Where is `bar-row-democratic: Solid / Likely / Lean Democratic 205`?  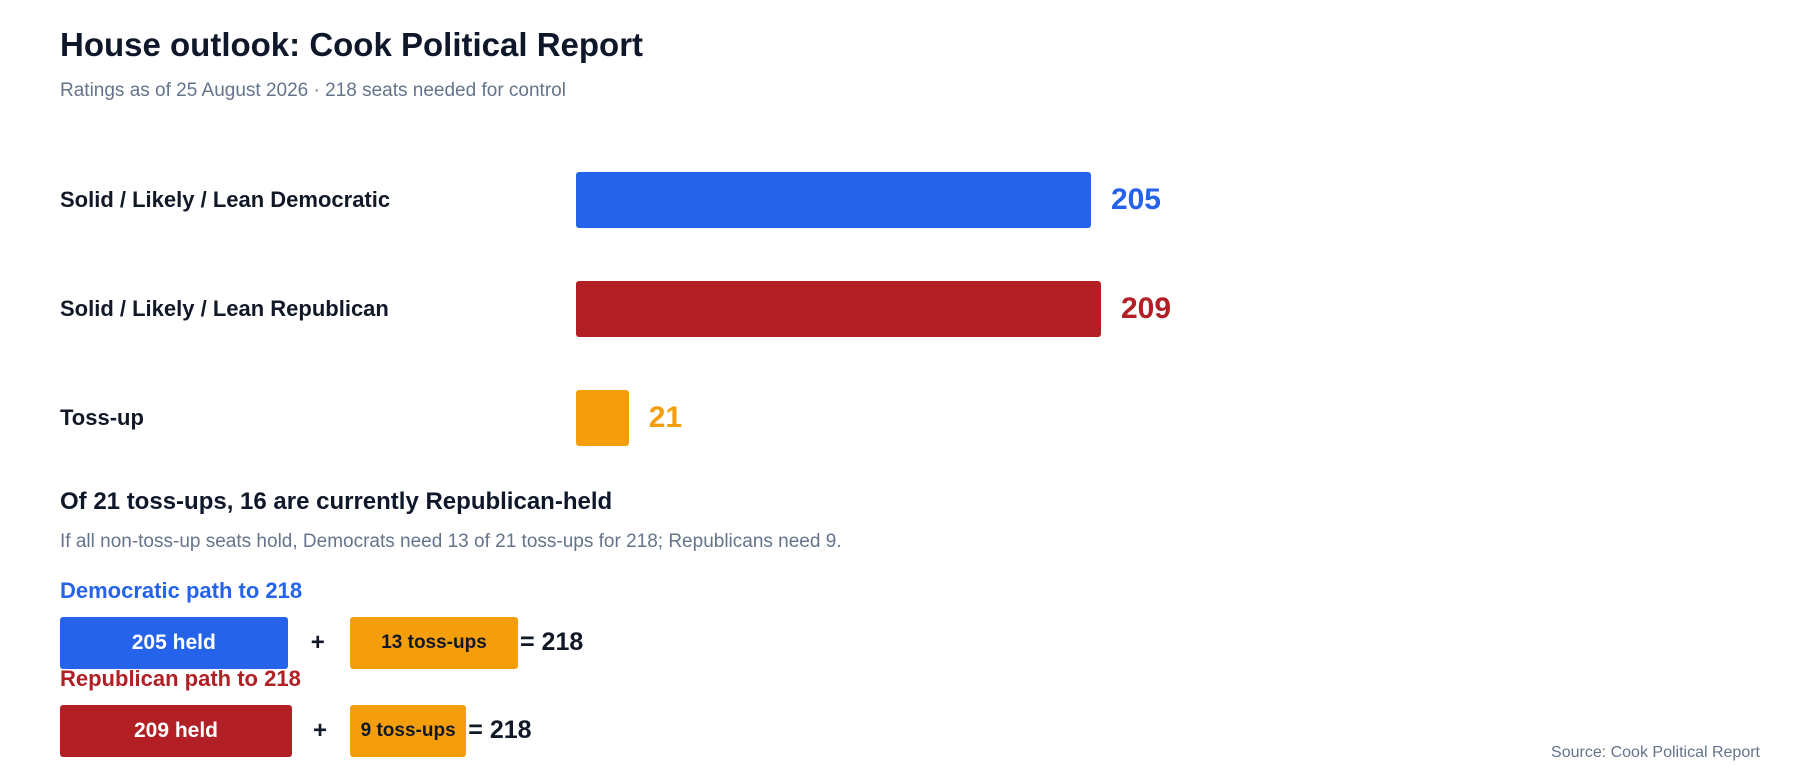
bar-row-democratic: Solid / Likely / Lean Democratic 205 is located at coordinates (660, 200).